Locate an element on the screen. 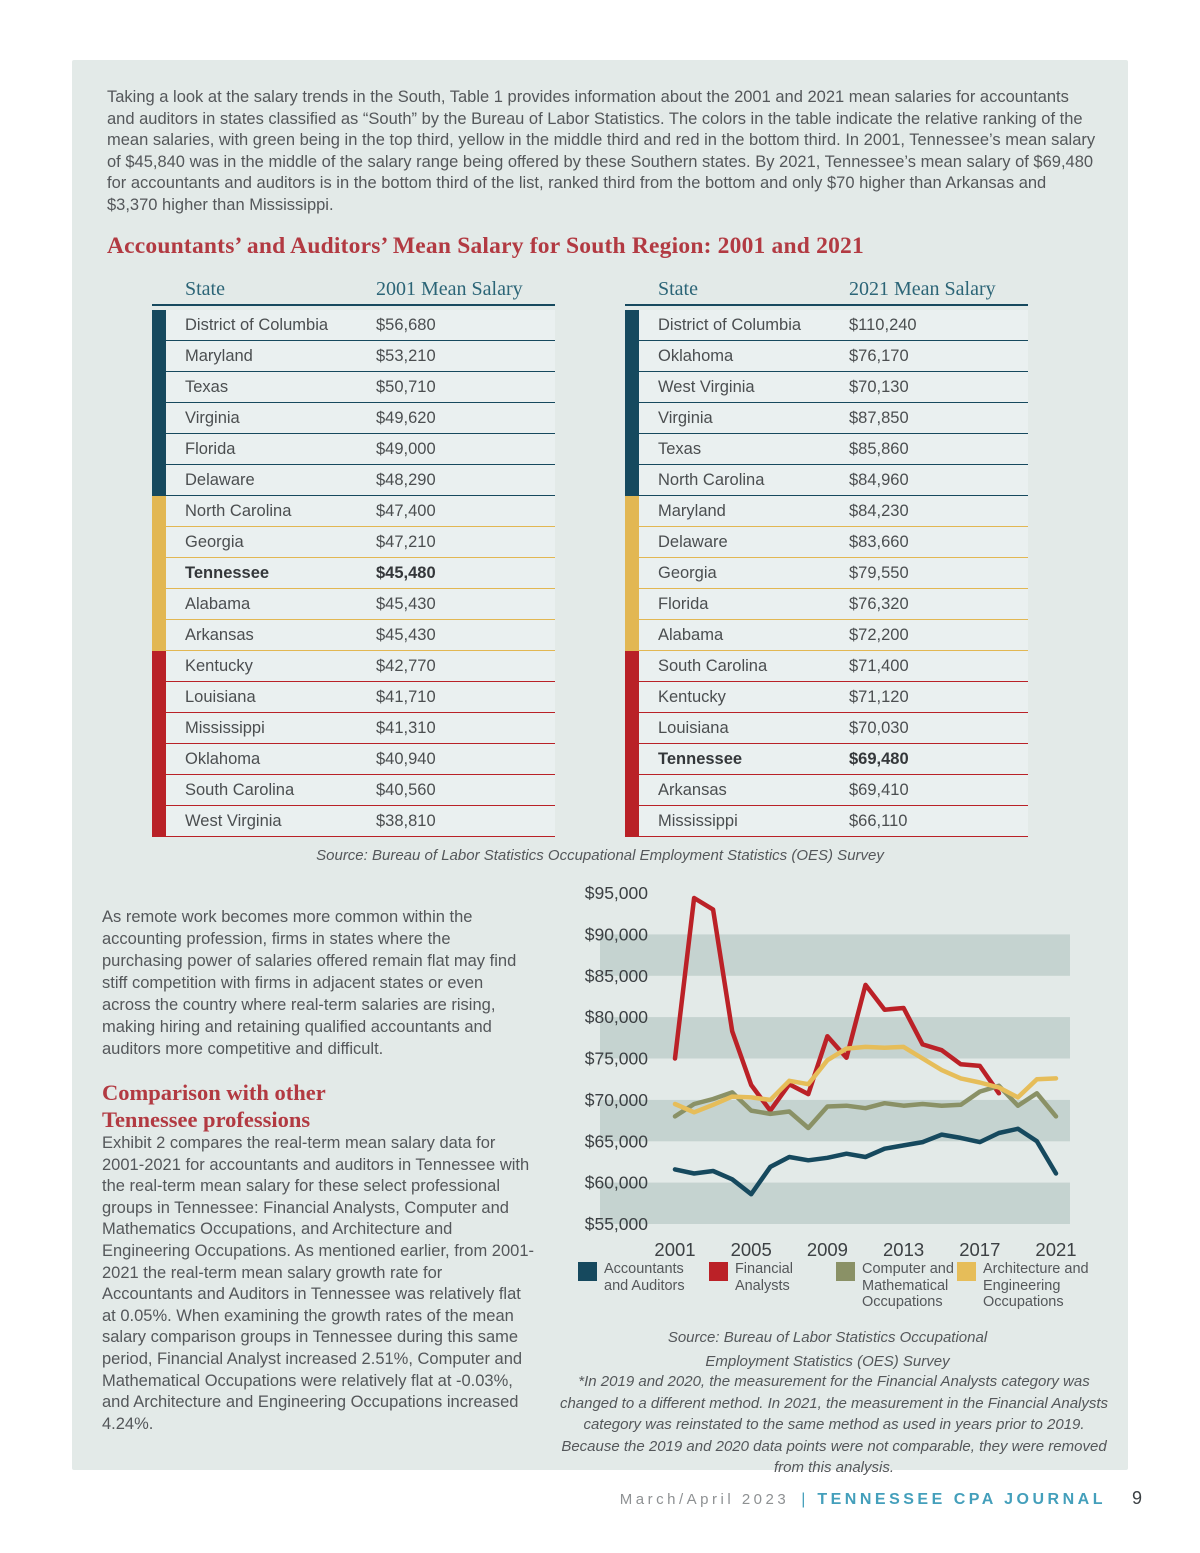  mean-salary-value: $49,620 is located at coordinates (406, 417).